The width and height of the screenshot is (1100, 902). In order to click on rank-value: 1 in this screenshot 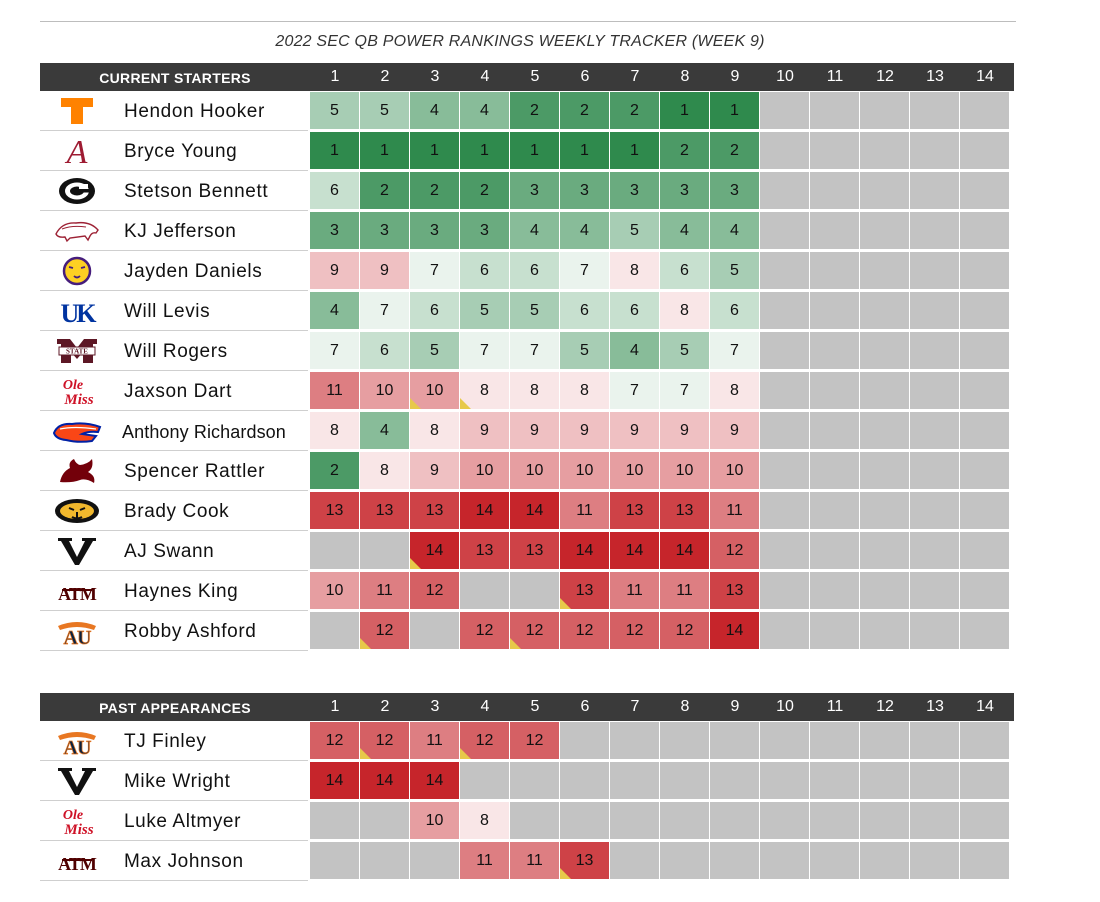, I will do `click(434, 150)`.